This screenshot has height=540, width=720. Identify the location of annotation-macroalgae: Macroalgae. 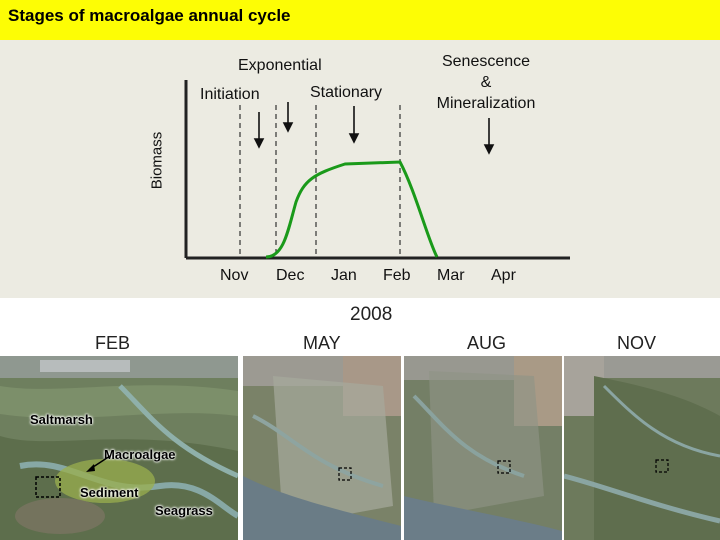
(140, 454).